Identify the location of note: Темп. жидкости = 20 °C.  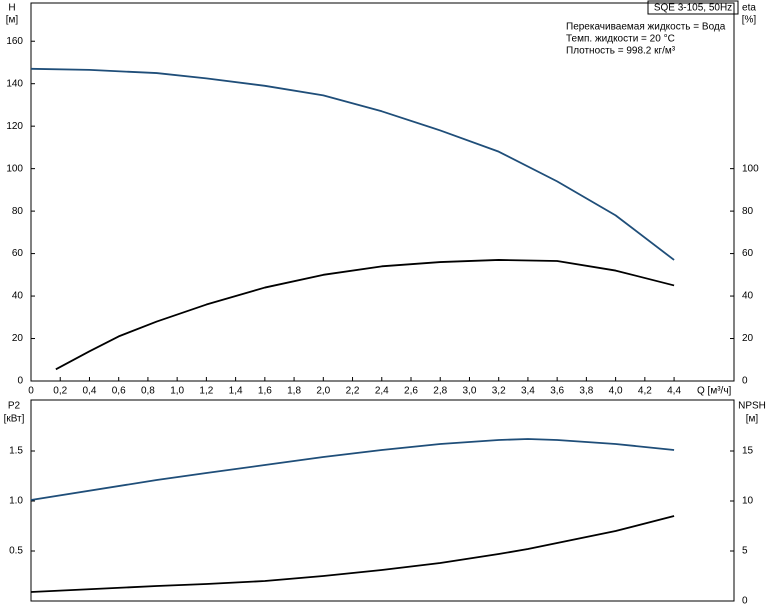
(620, 39).